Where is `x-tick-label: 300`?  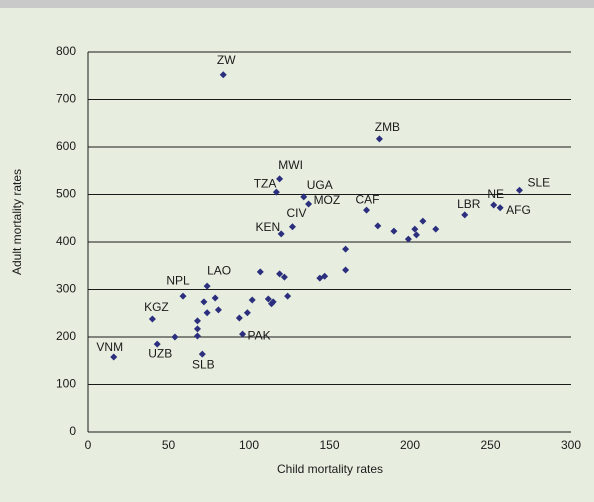 x-tick-label: 300 is located at coordinates (571, 445).